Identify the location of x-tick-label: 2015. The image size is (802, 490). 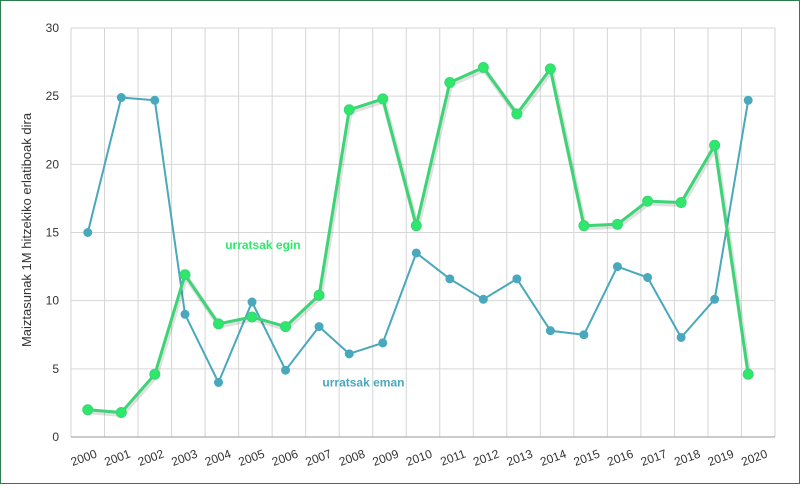
(587, 458).